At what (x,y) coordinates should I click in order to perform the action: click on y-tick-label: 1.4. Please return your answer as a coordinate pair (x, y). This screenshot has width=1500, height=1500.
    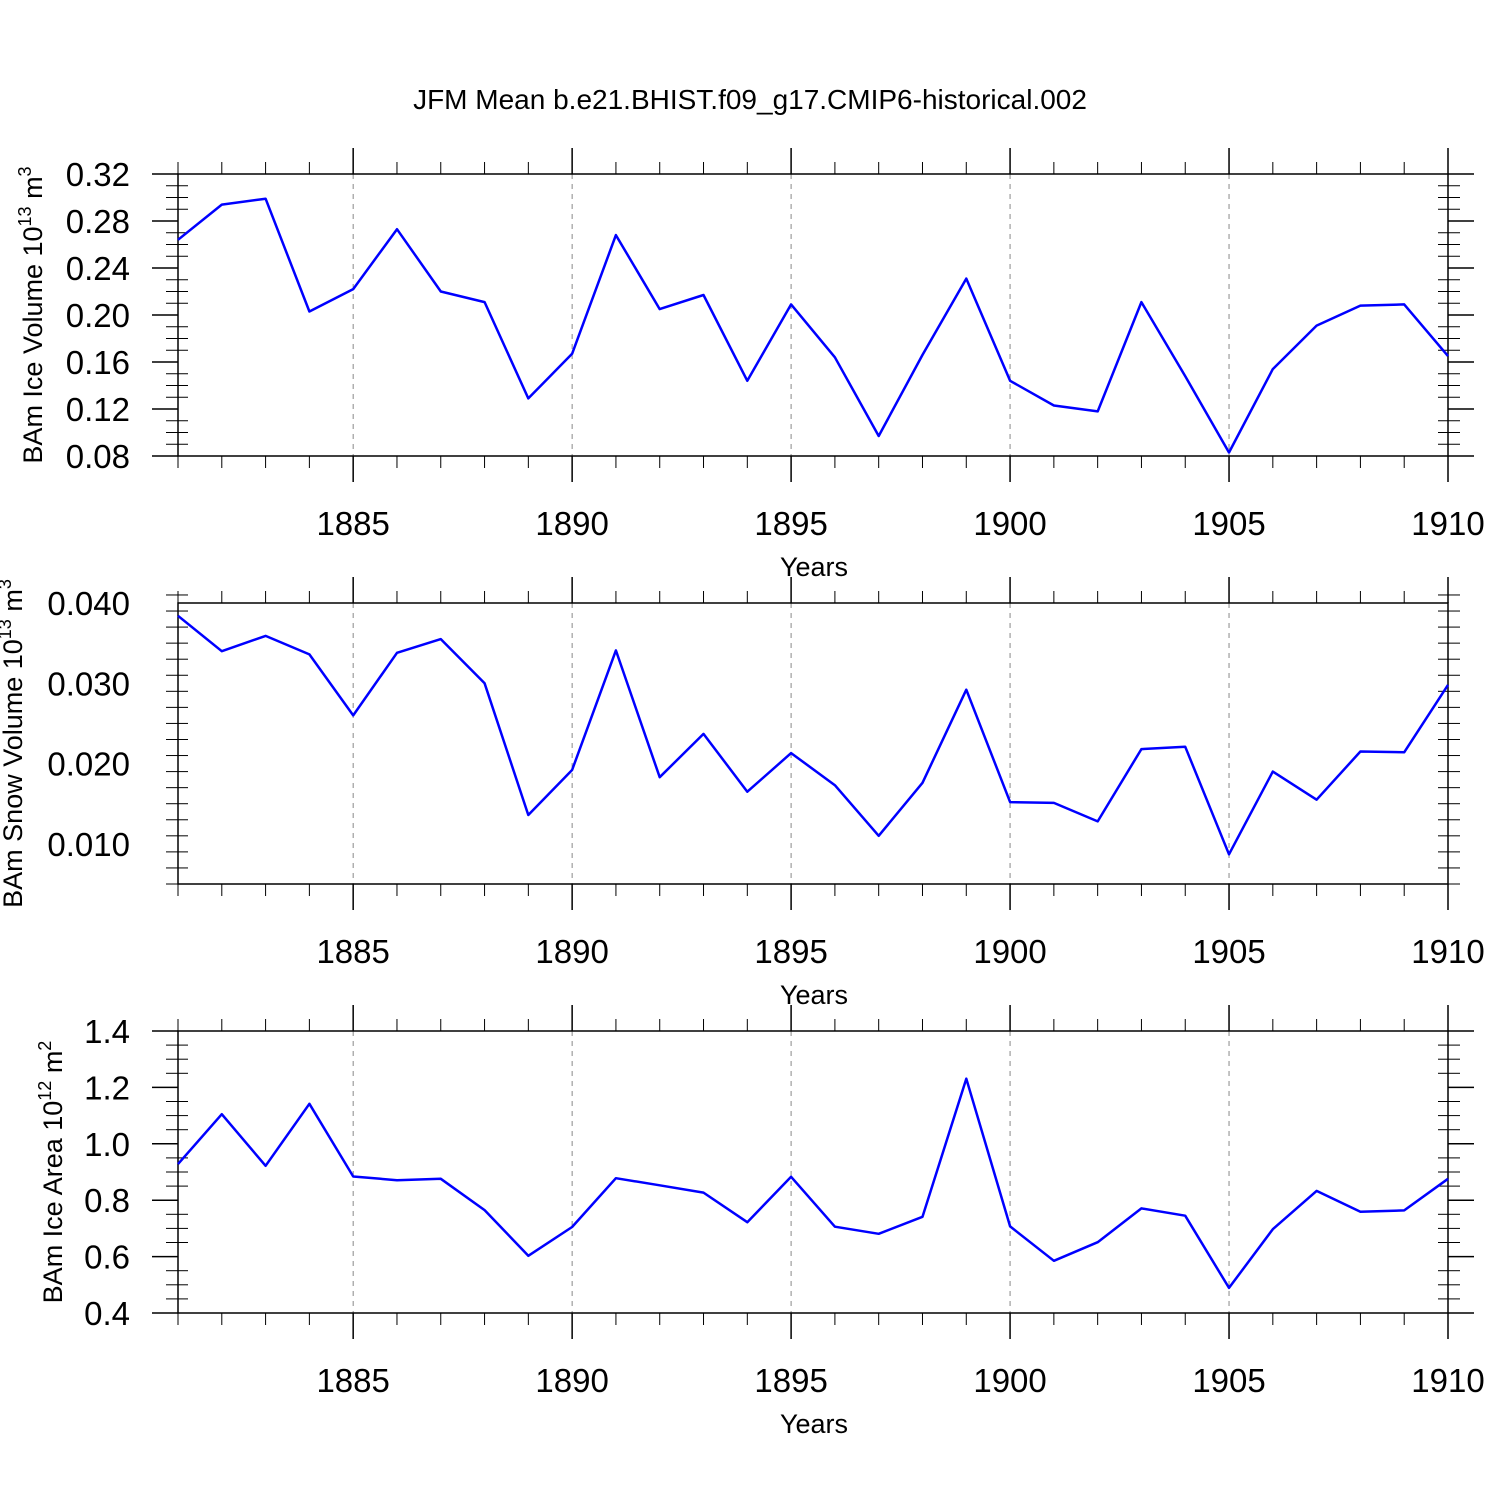
    Looking at the image, I should click on (107, 1031).